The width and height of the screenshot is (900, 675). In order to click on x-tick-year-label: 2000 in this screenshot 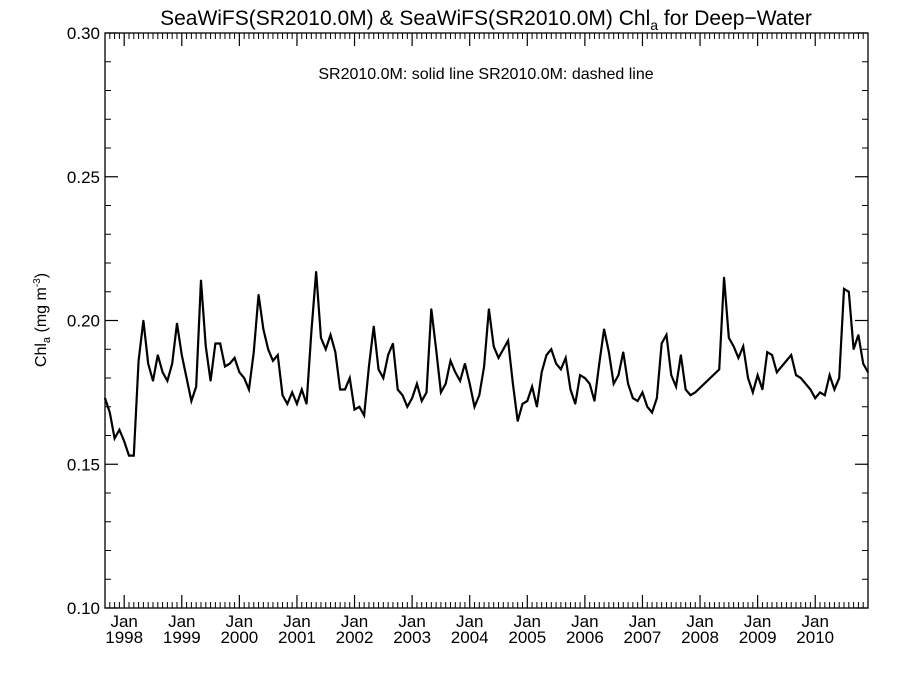, I will do `click(239, 637)`.